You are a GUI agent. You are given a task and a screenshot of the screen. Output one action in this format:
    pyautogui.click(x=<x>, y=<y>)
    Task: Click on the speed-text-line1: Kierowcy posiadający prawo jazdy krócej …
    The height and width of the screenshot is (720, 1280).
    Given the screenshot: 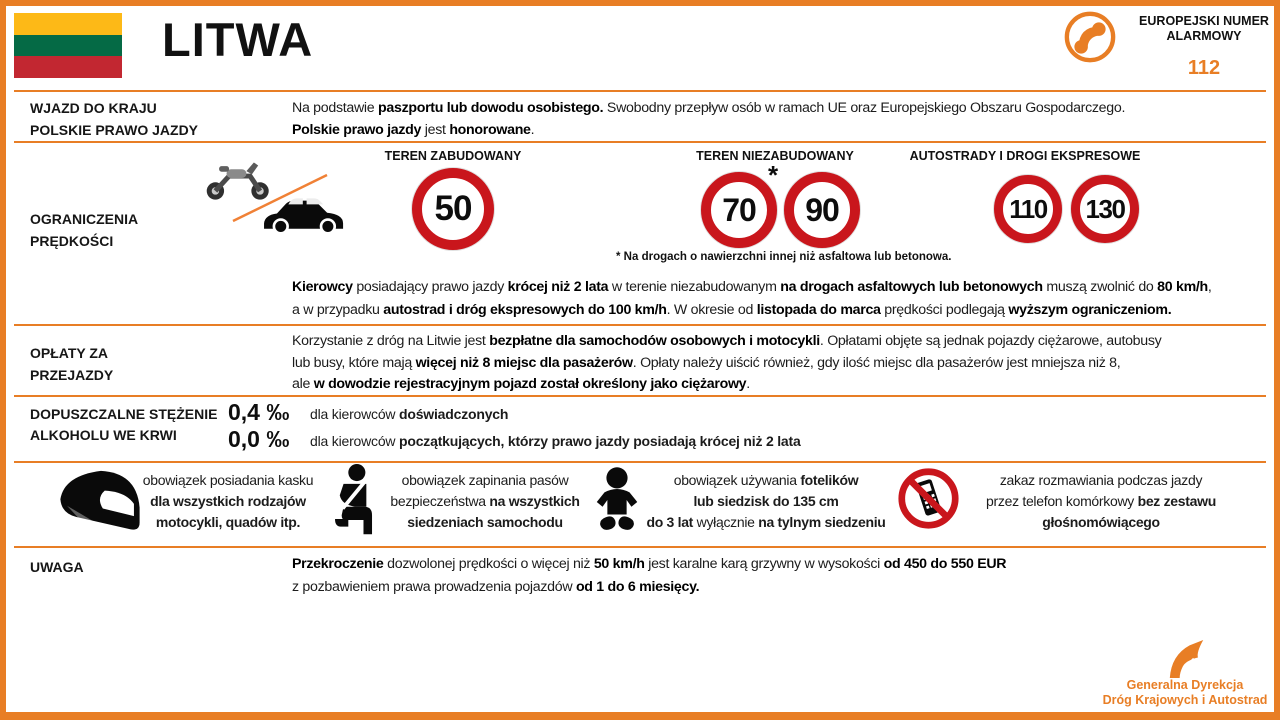 What is the action you would take?
    pyautogui.click(x=752, y=287)
    